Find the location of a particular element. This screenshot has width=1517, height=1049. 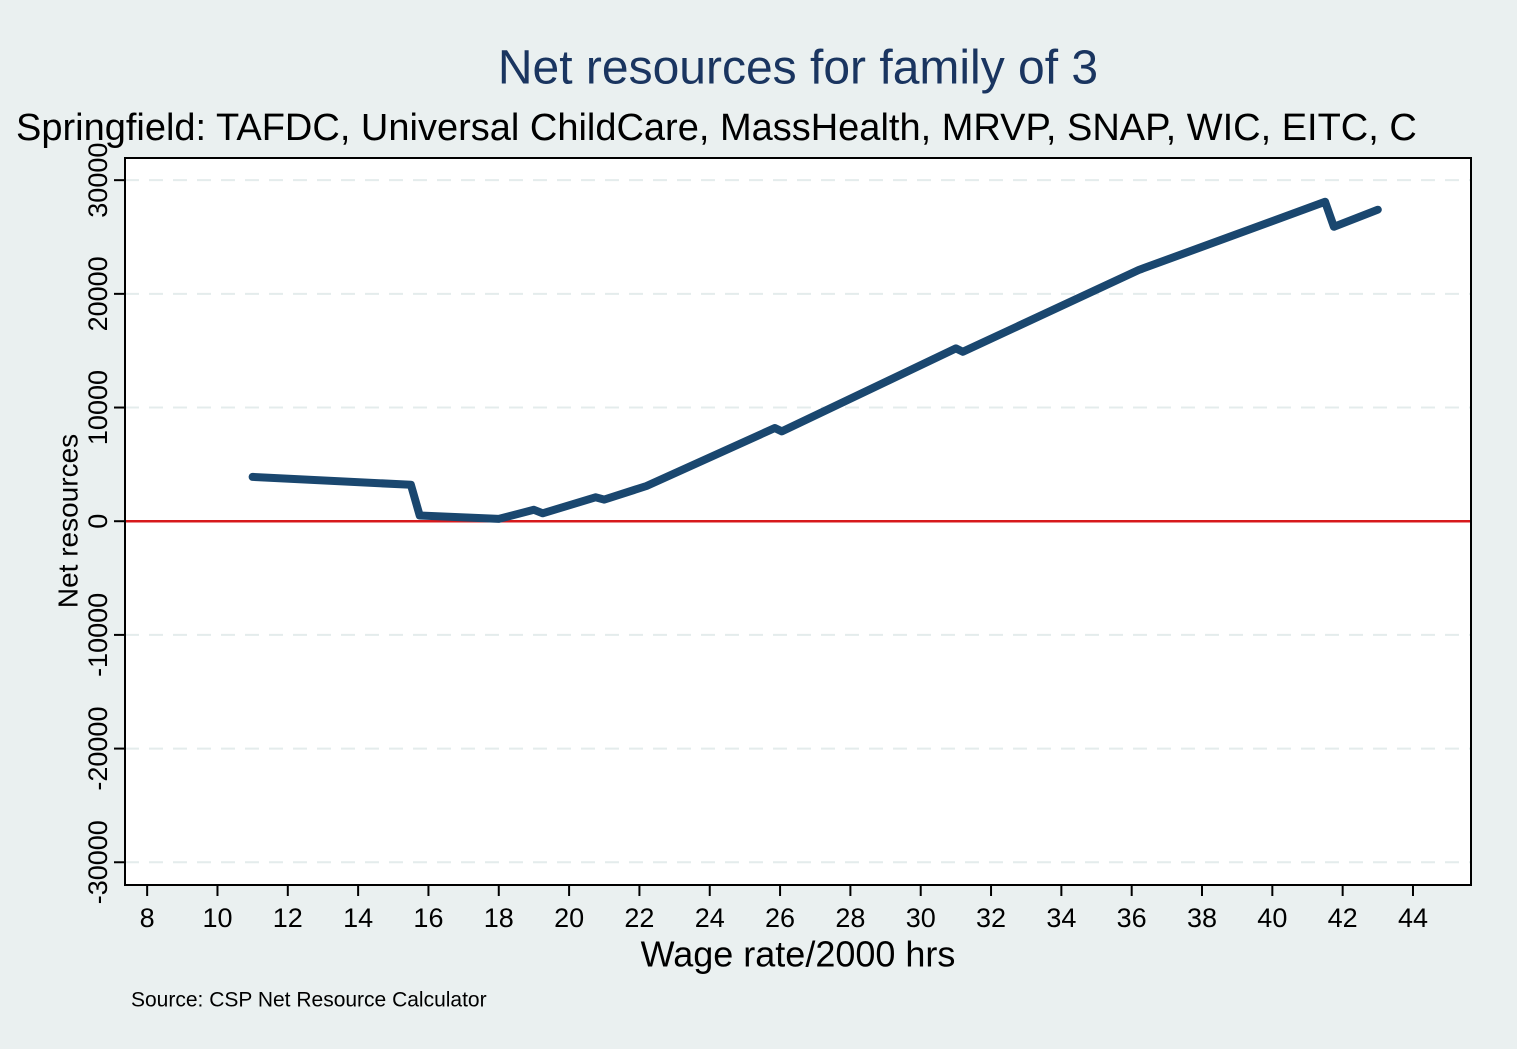

x-tick-label: 40 is located at coordinates (1272, 918).